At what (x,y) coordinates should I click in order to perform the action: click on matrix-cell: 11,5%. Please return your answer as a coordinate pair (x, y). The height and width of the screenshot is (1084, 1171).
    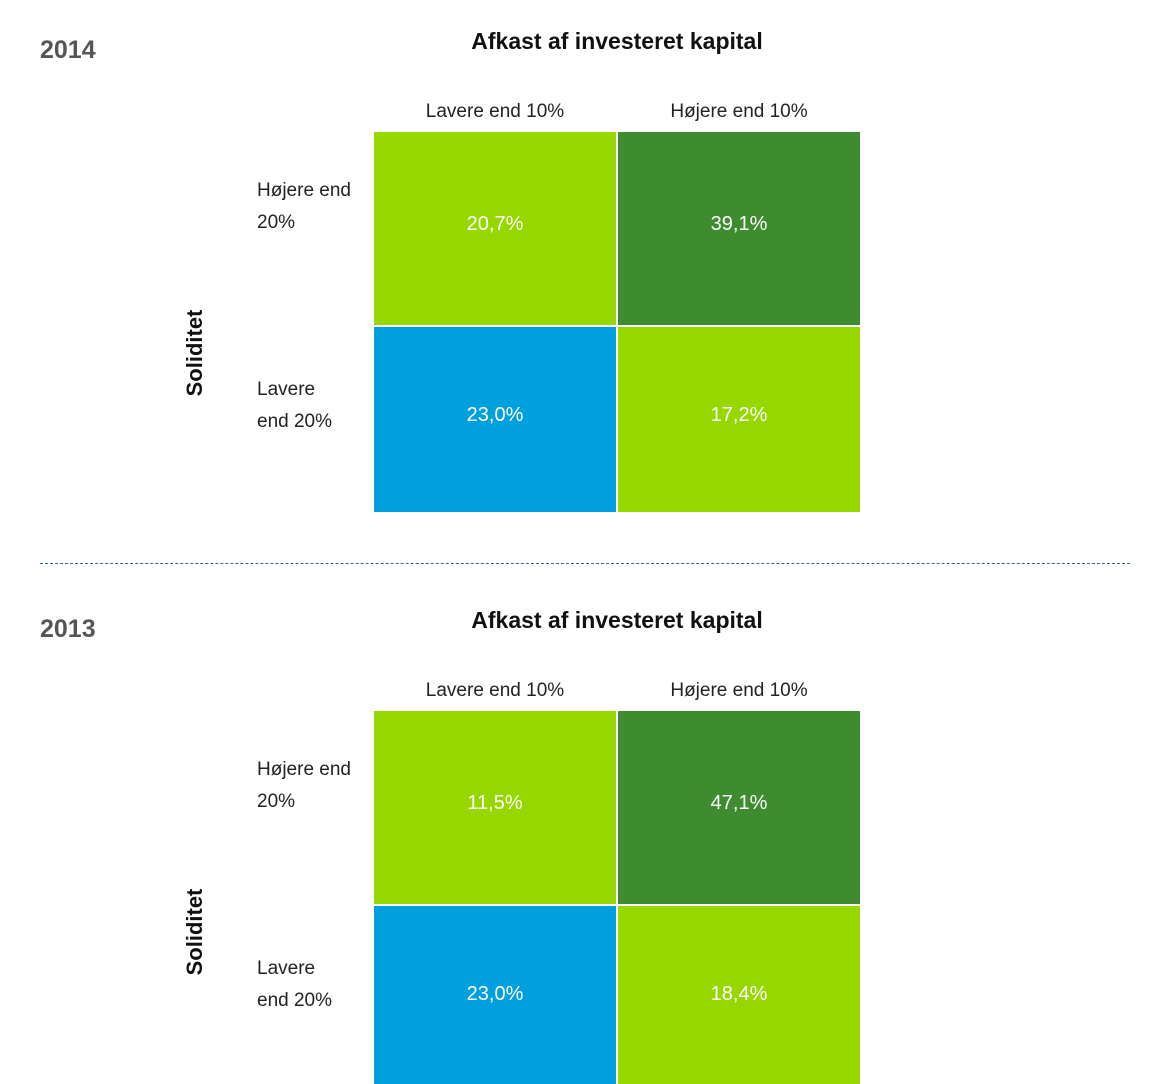
    Looking at the image, I should click on (495, 807).